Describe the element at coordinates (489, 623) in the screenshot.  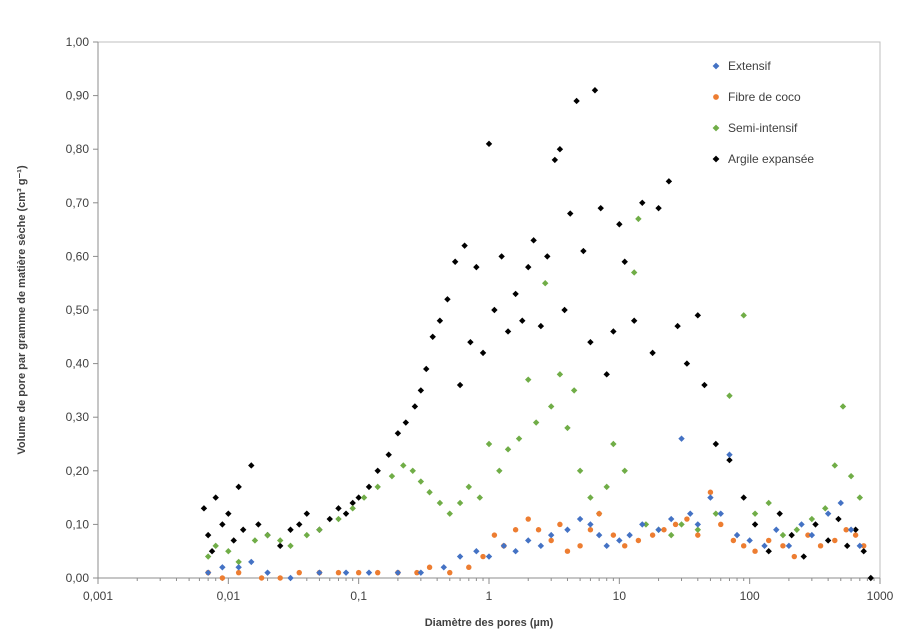
I see `x-axis-title: Diamètre des pores (µm)` at that location.